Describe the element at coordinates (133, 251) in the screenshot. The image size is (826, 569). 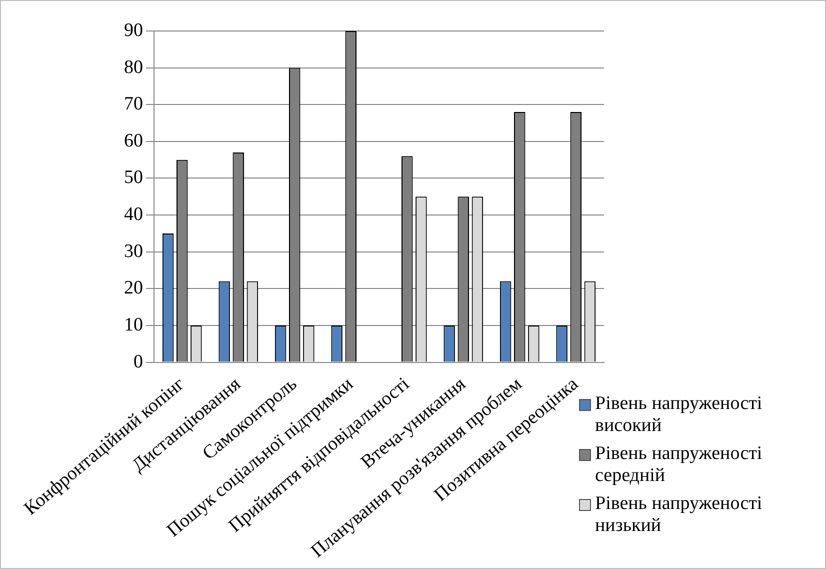
I see `y-tick-label: 30` at that location.